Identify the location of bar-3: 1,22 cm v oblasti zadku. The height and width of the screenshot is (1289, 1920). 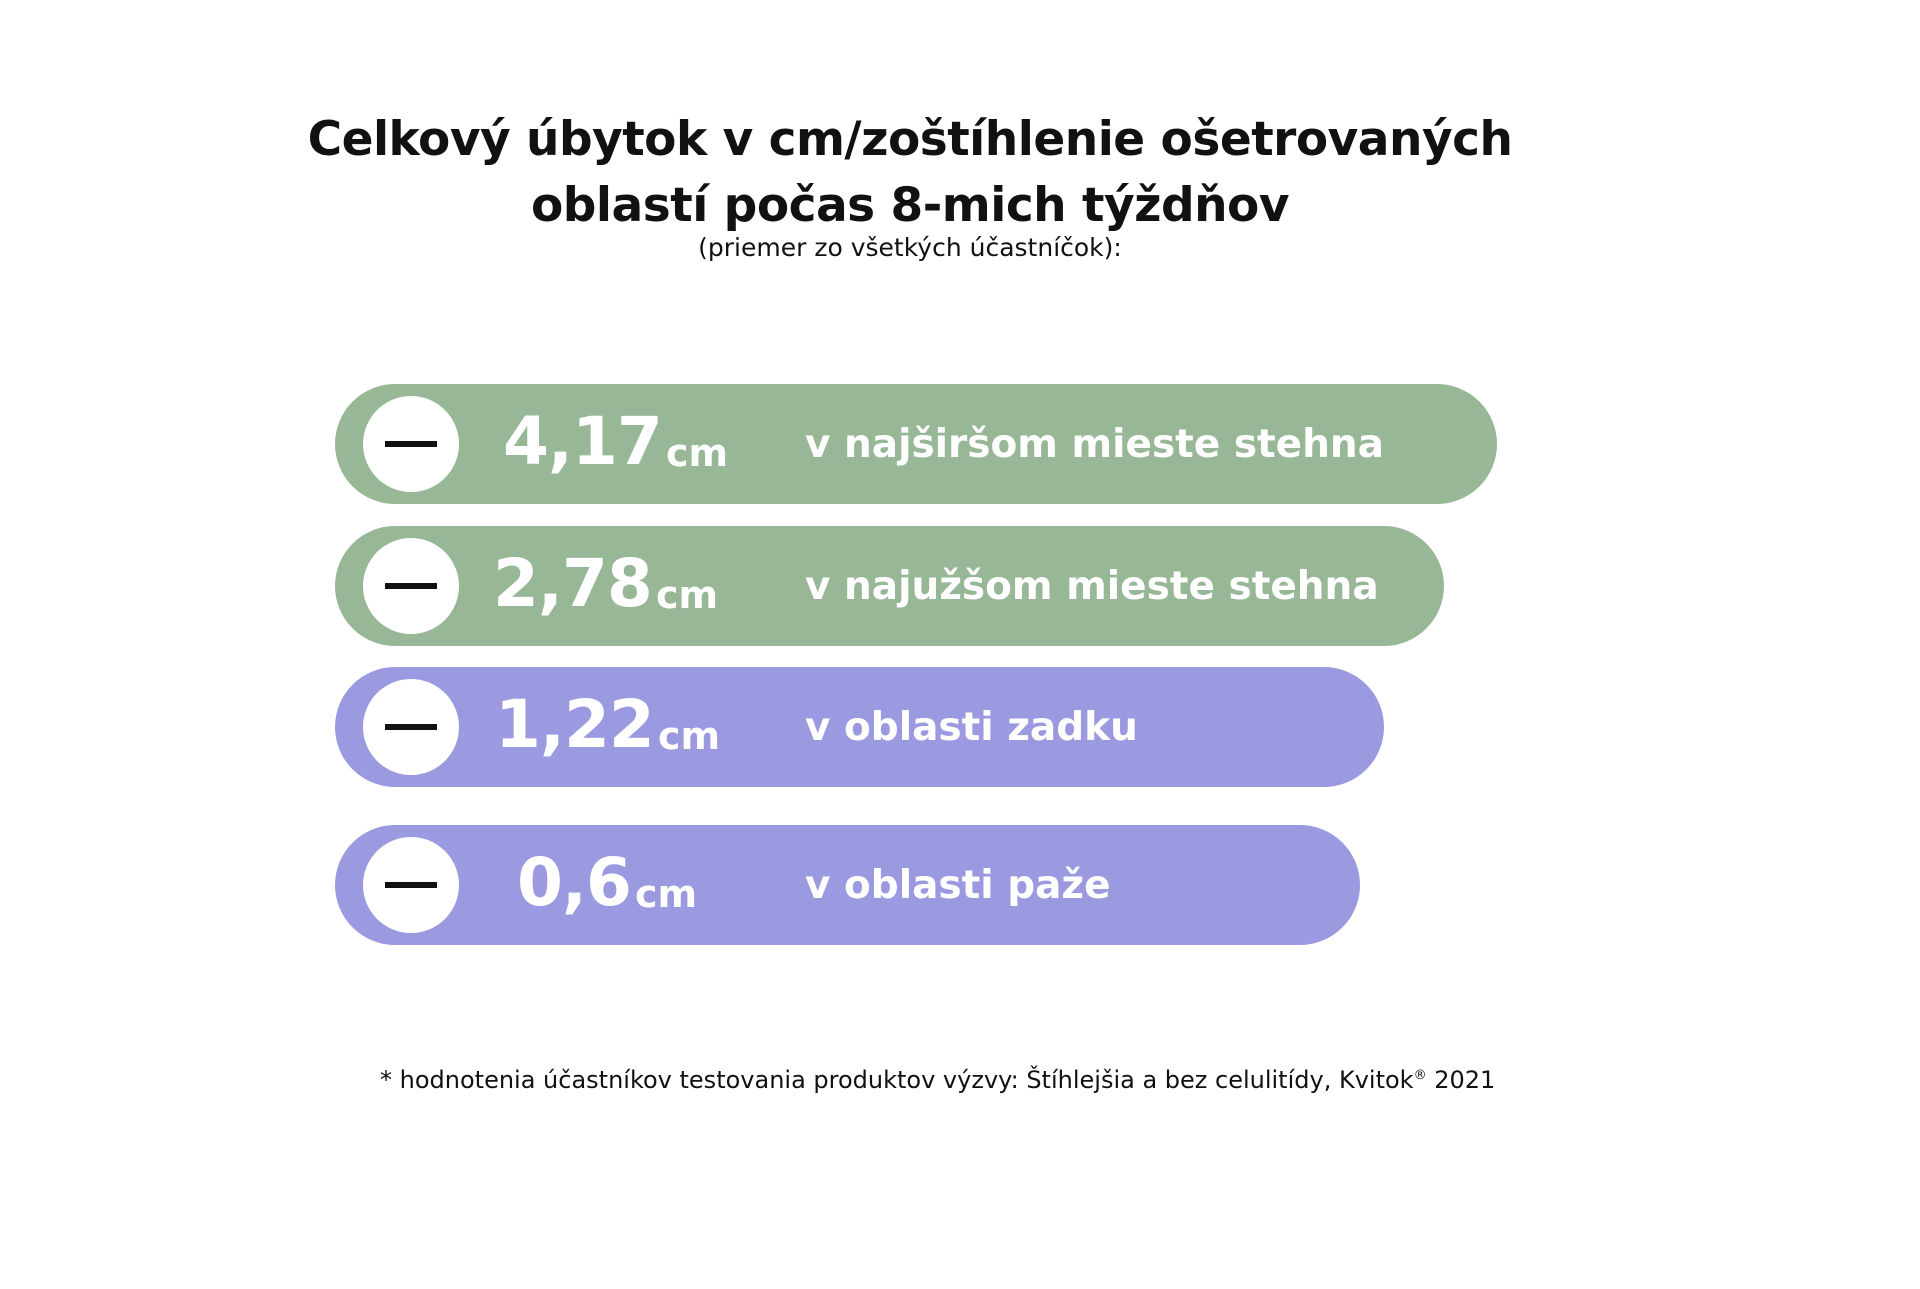
(859, 727).